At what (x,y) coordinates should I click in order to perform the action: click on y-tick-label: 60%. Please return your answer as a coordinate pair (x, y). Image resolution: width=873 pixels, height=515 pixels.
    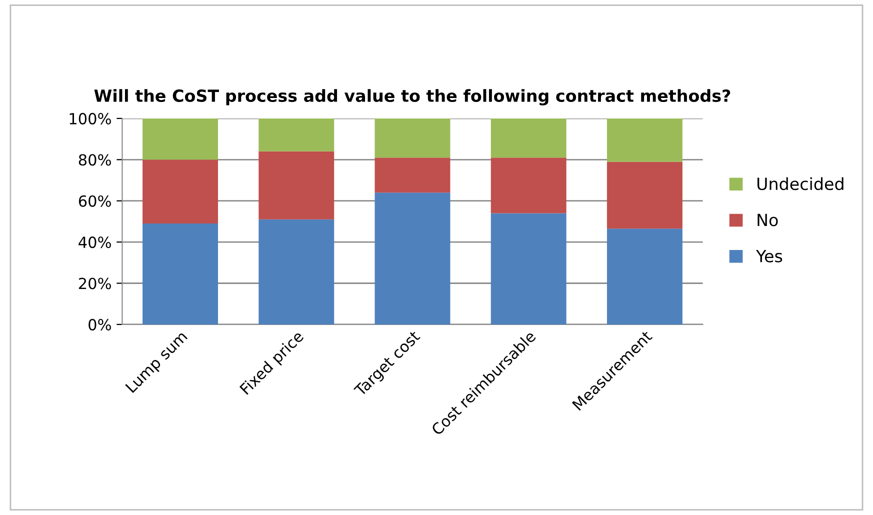
    Looking at the image, I should click on (94, 201).